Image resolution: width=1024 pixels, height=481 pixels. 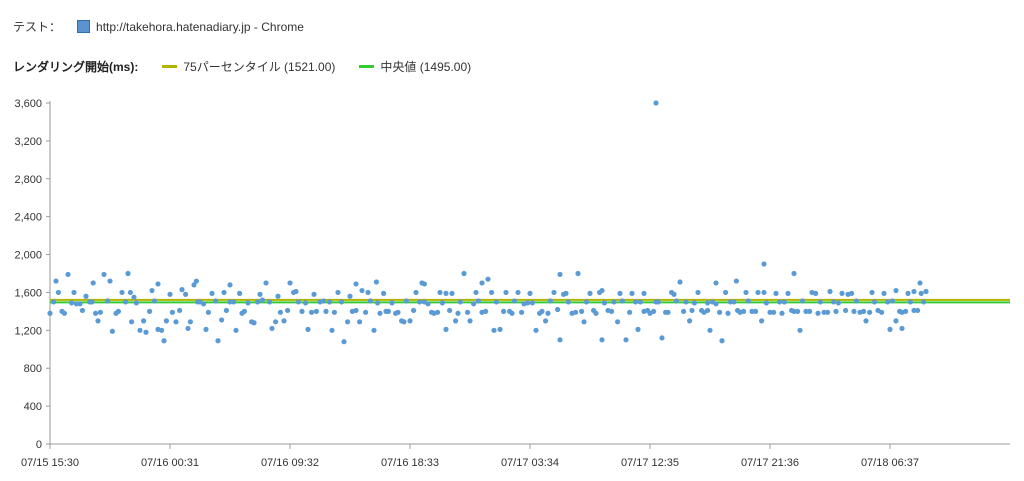 I want to click on test-label: テスト：, so click(x=37, y=27).